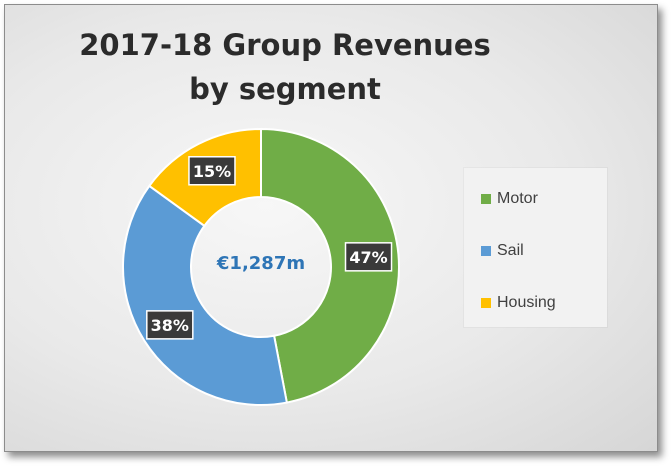 The image size is (671, 466). I want to click on slice-motor, so click(330, 265).